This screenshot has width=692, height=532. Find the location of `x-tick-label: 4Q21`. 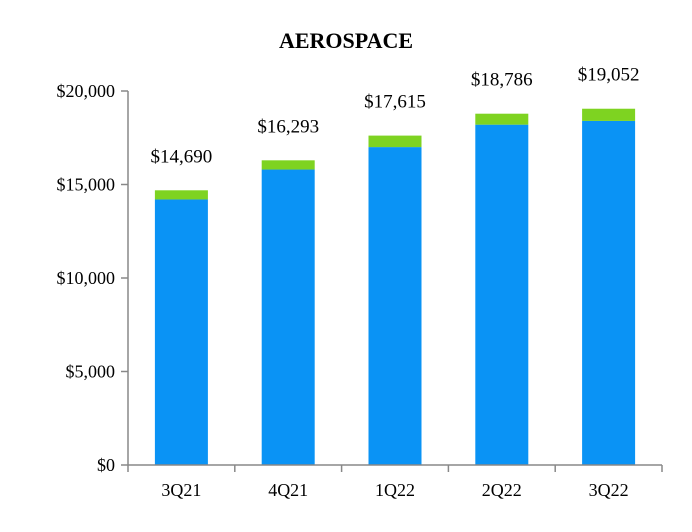

x-tick-label: 4Q21 is located at coordinates (288, 490).